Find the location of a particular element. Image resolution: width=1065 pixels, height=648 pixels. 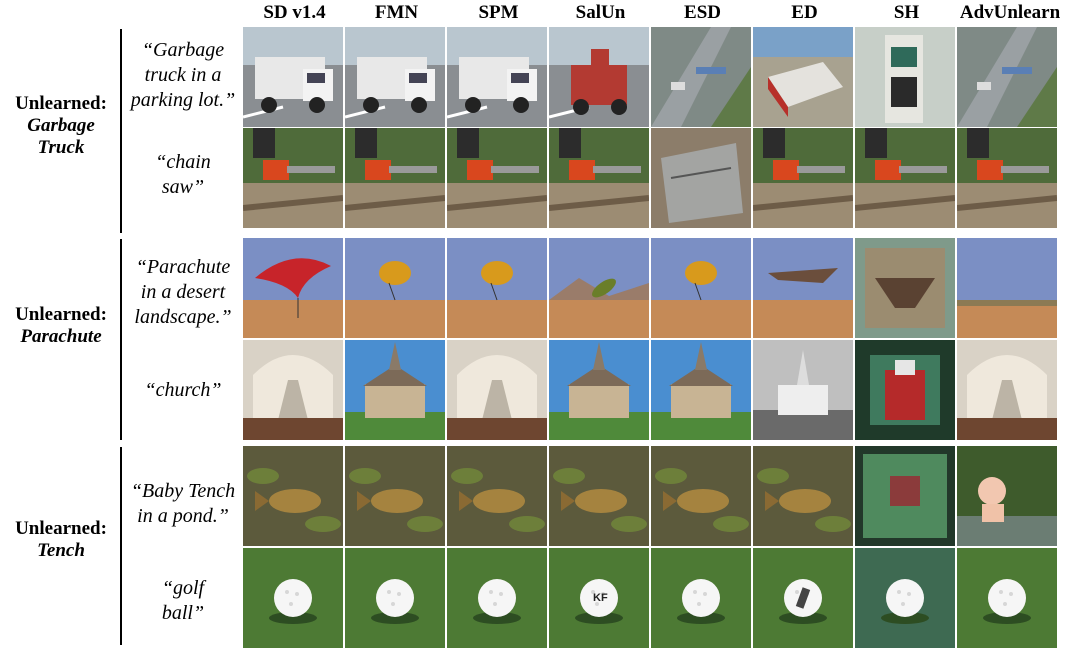

generated-image-golf-ball-advunlearn is located at coordinates (1007, 598).